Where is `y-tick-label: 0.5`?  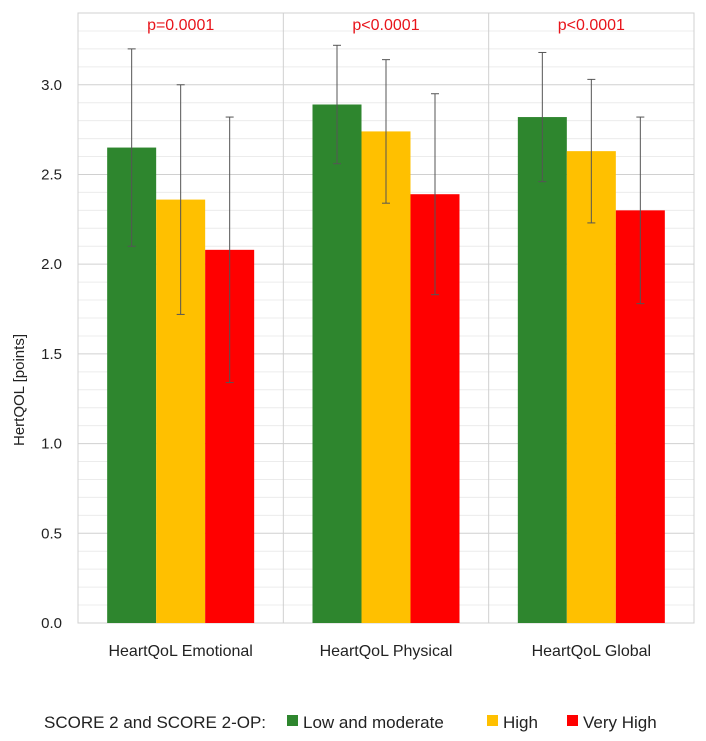 y-tick-label: 0.5 is located at coordinates (51, 533).